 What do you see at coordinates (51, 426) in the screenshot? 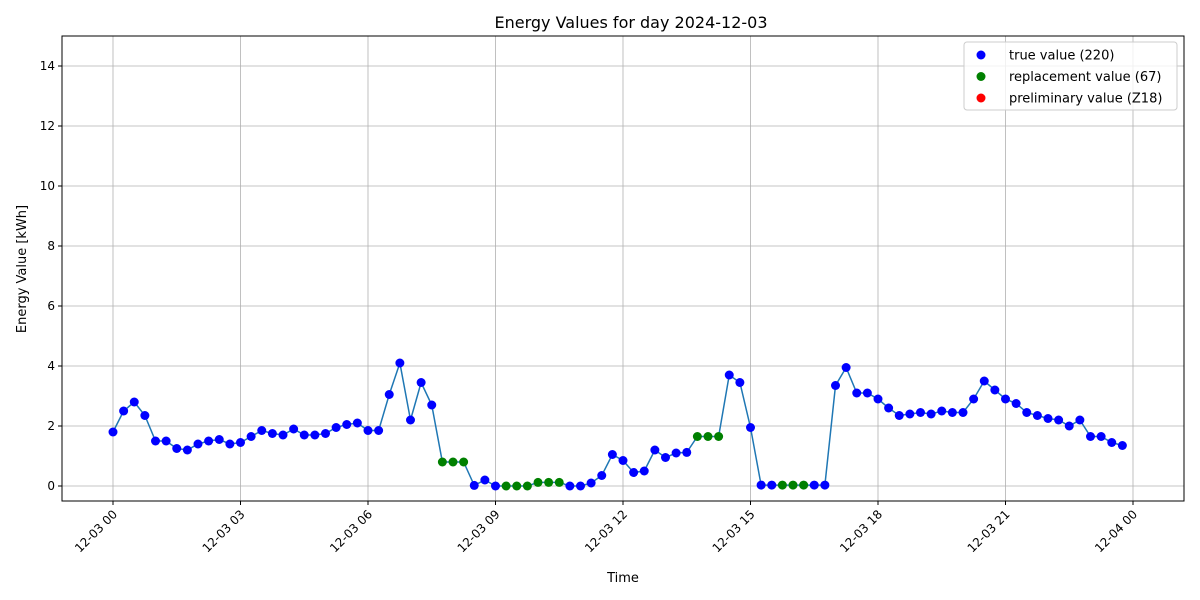
I see `y-tick-label: 2` at bounding box center [51, 426].